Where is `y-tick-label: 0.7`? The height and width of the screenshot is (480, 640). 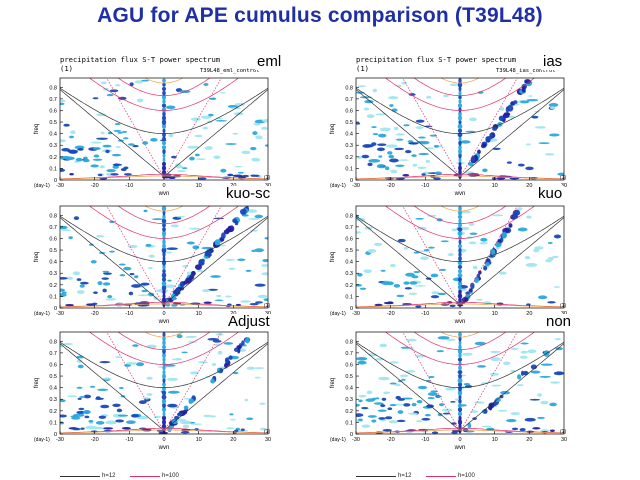 y-tick-label: 0.7 is located at coordinates (53, 228).